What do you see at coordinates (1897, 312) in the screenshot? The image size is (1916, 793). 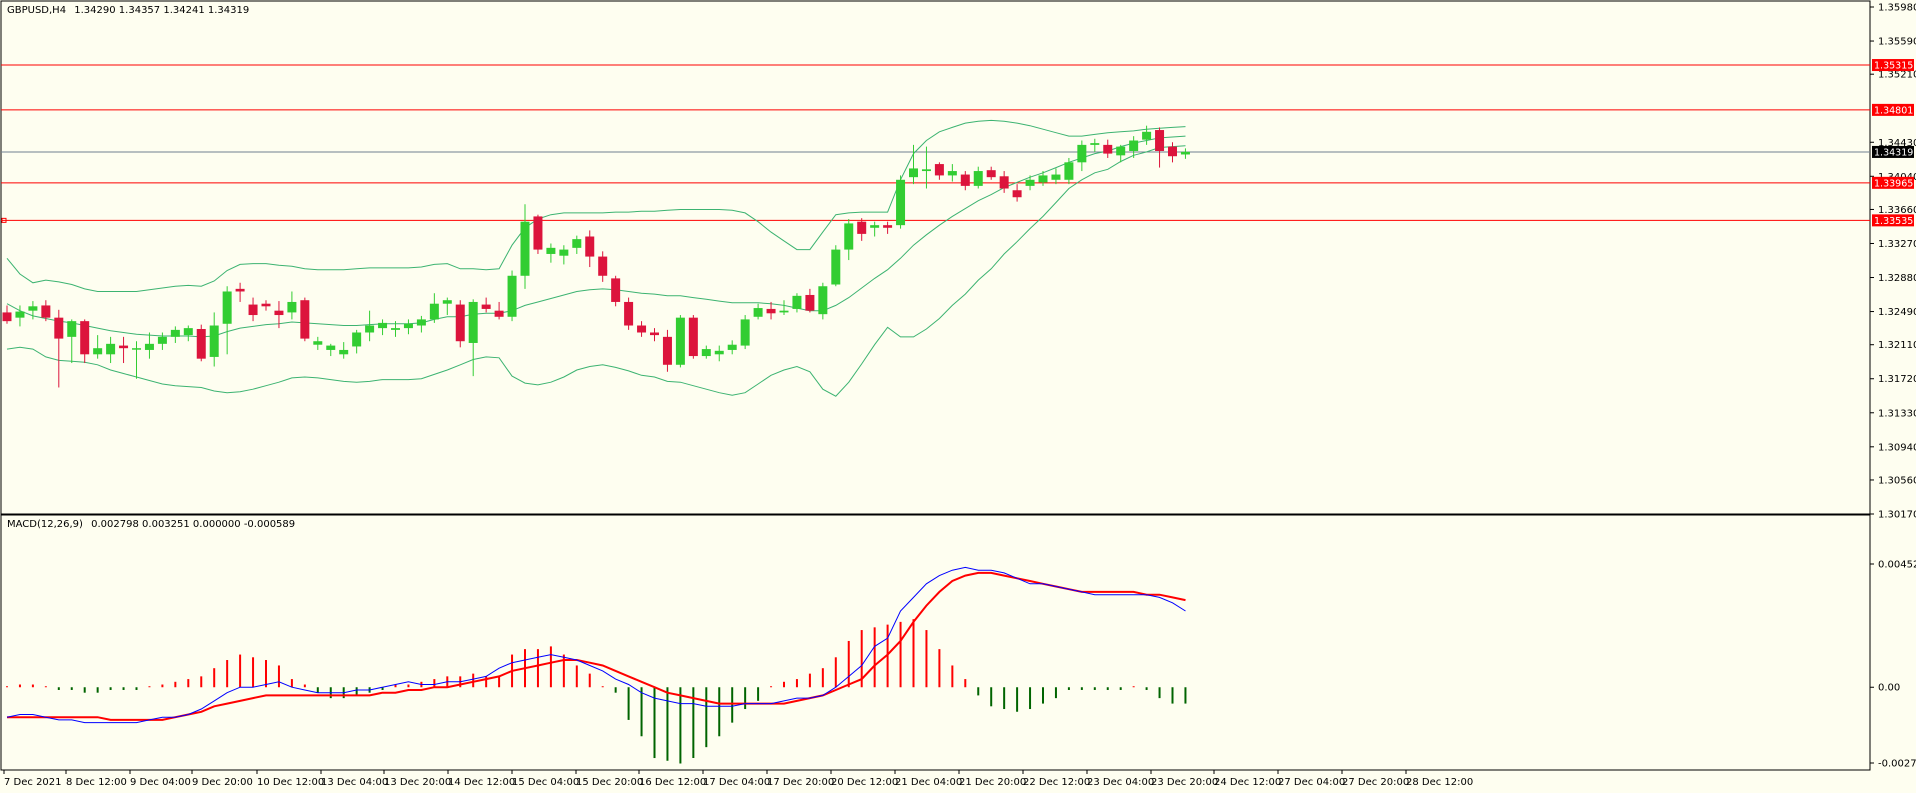 I see `price-axis-label: 1.32490` at bounding box center [1897, 312].